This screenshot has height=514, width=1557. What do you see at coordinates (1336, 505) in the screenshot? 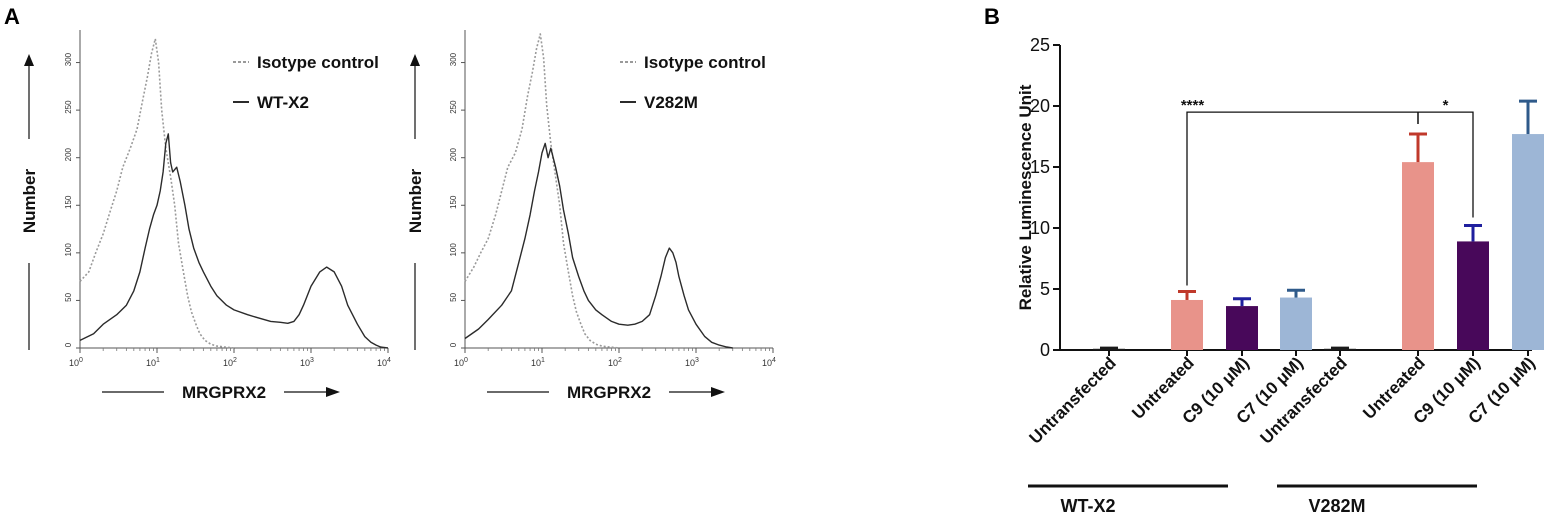
I see `group-label: V282M` at bounding box center [1336, 505].